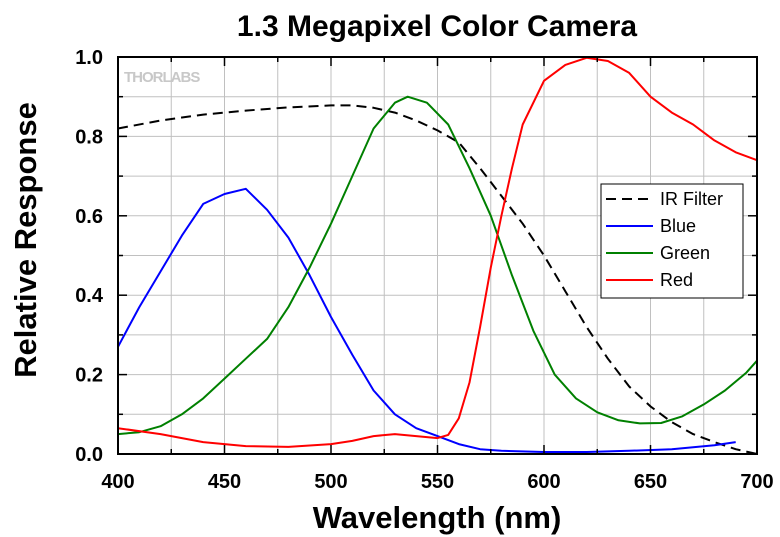 The image size is (780, 537). I want to click on legend-label-ir-filter: IR Filter, so click(691, 199).